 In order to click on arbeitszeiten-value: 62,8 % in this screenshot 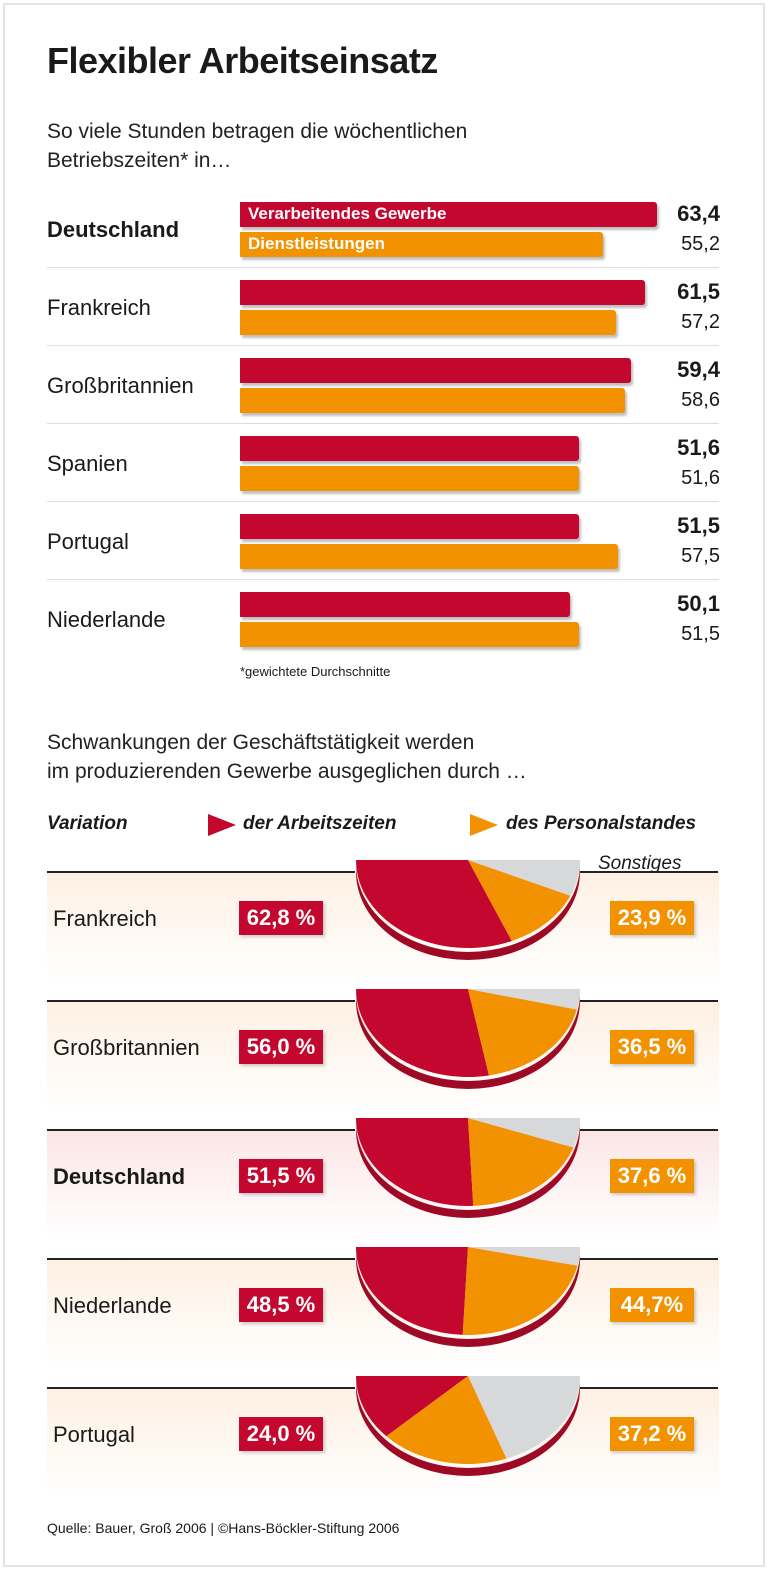, I will do `click(281, 918)`.